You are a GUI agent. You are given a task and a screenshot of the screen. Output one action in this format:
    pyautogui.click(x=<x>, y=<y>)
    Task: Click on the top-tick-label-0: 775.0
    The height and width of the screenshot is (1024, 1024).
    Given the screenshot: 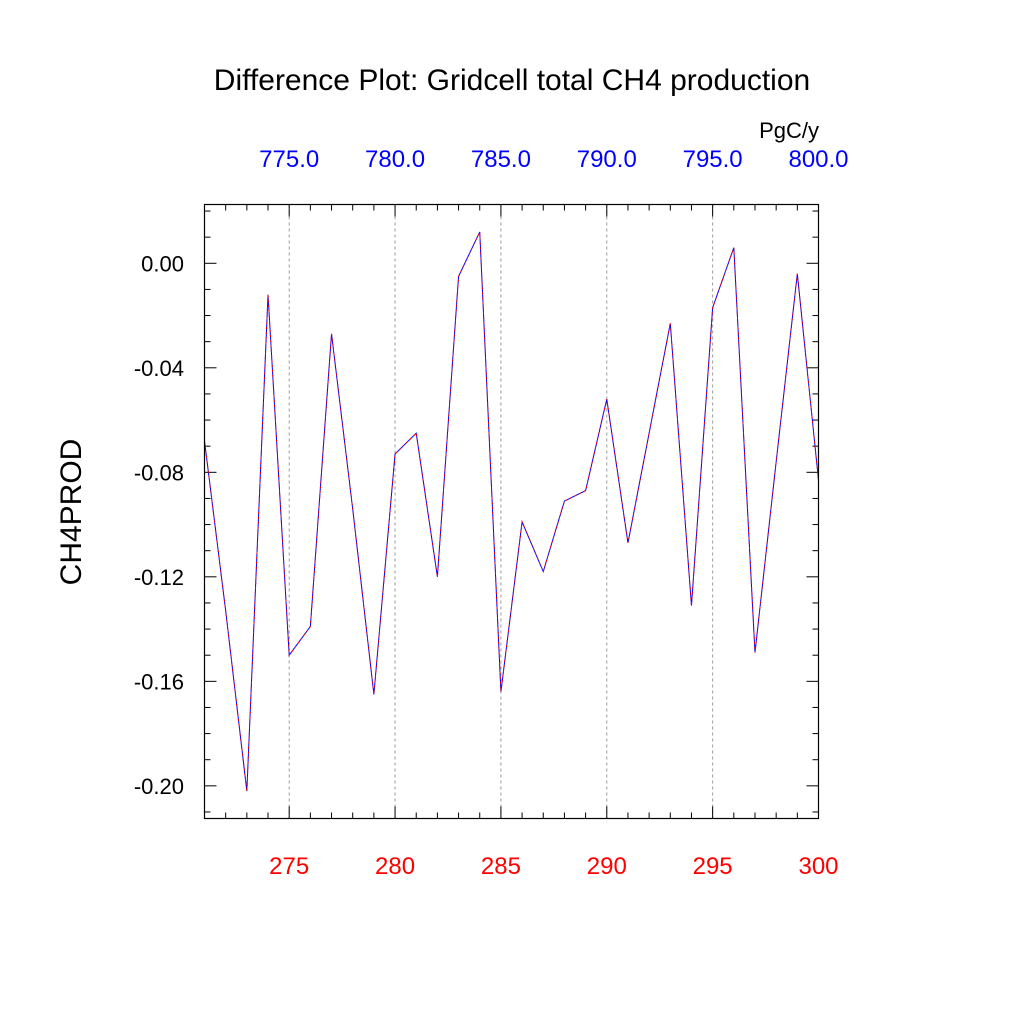 What is the action you would take?
    pyautogui.click(x=289, y=159)
    